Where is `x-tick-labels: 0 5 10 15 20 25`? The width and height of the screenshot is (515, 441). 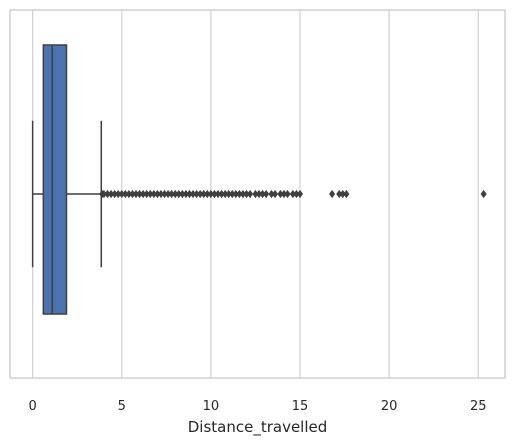 x-tick-labels: 0 5 10 15 20 25 is located at coordinates (257, 406).